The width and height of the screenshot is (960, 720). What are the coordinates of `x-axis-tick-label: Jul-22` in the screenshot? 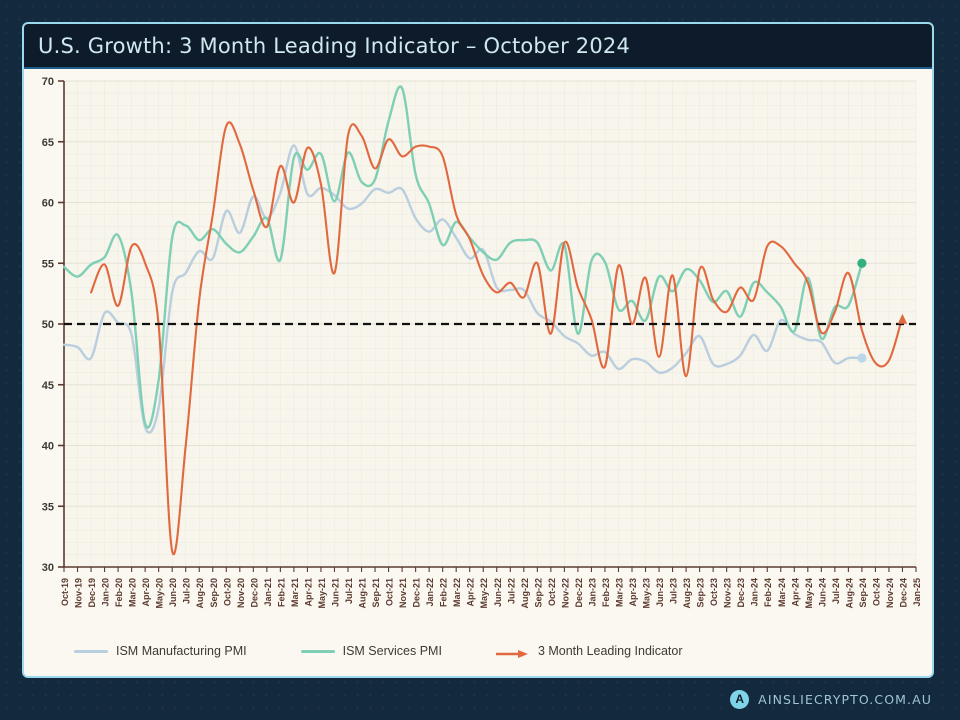 It's located at (511, 591).